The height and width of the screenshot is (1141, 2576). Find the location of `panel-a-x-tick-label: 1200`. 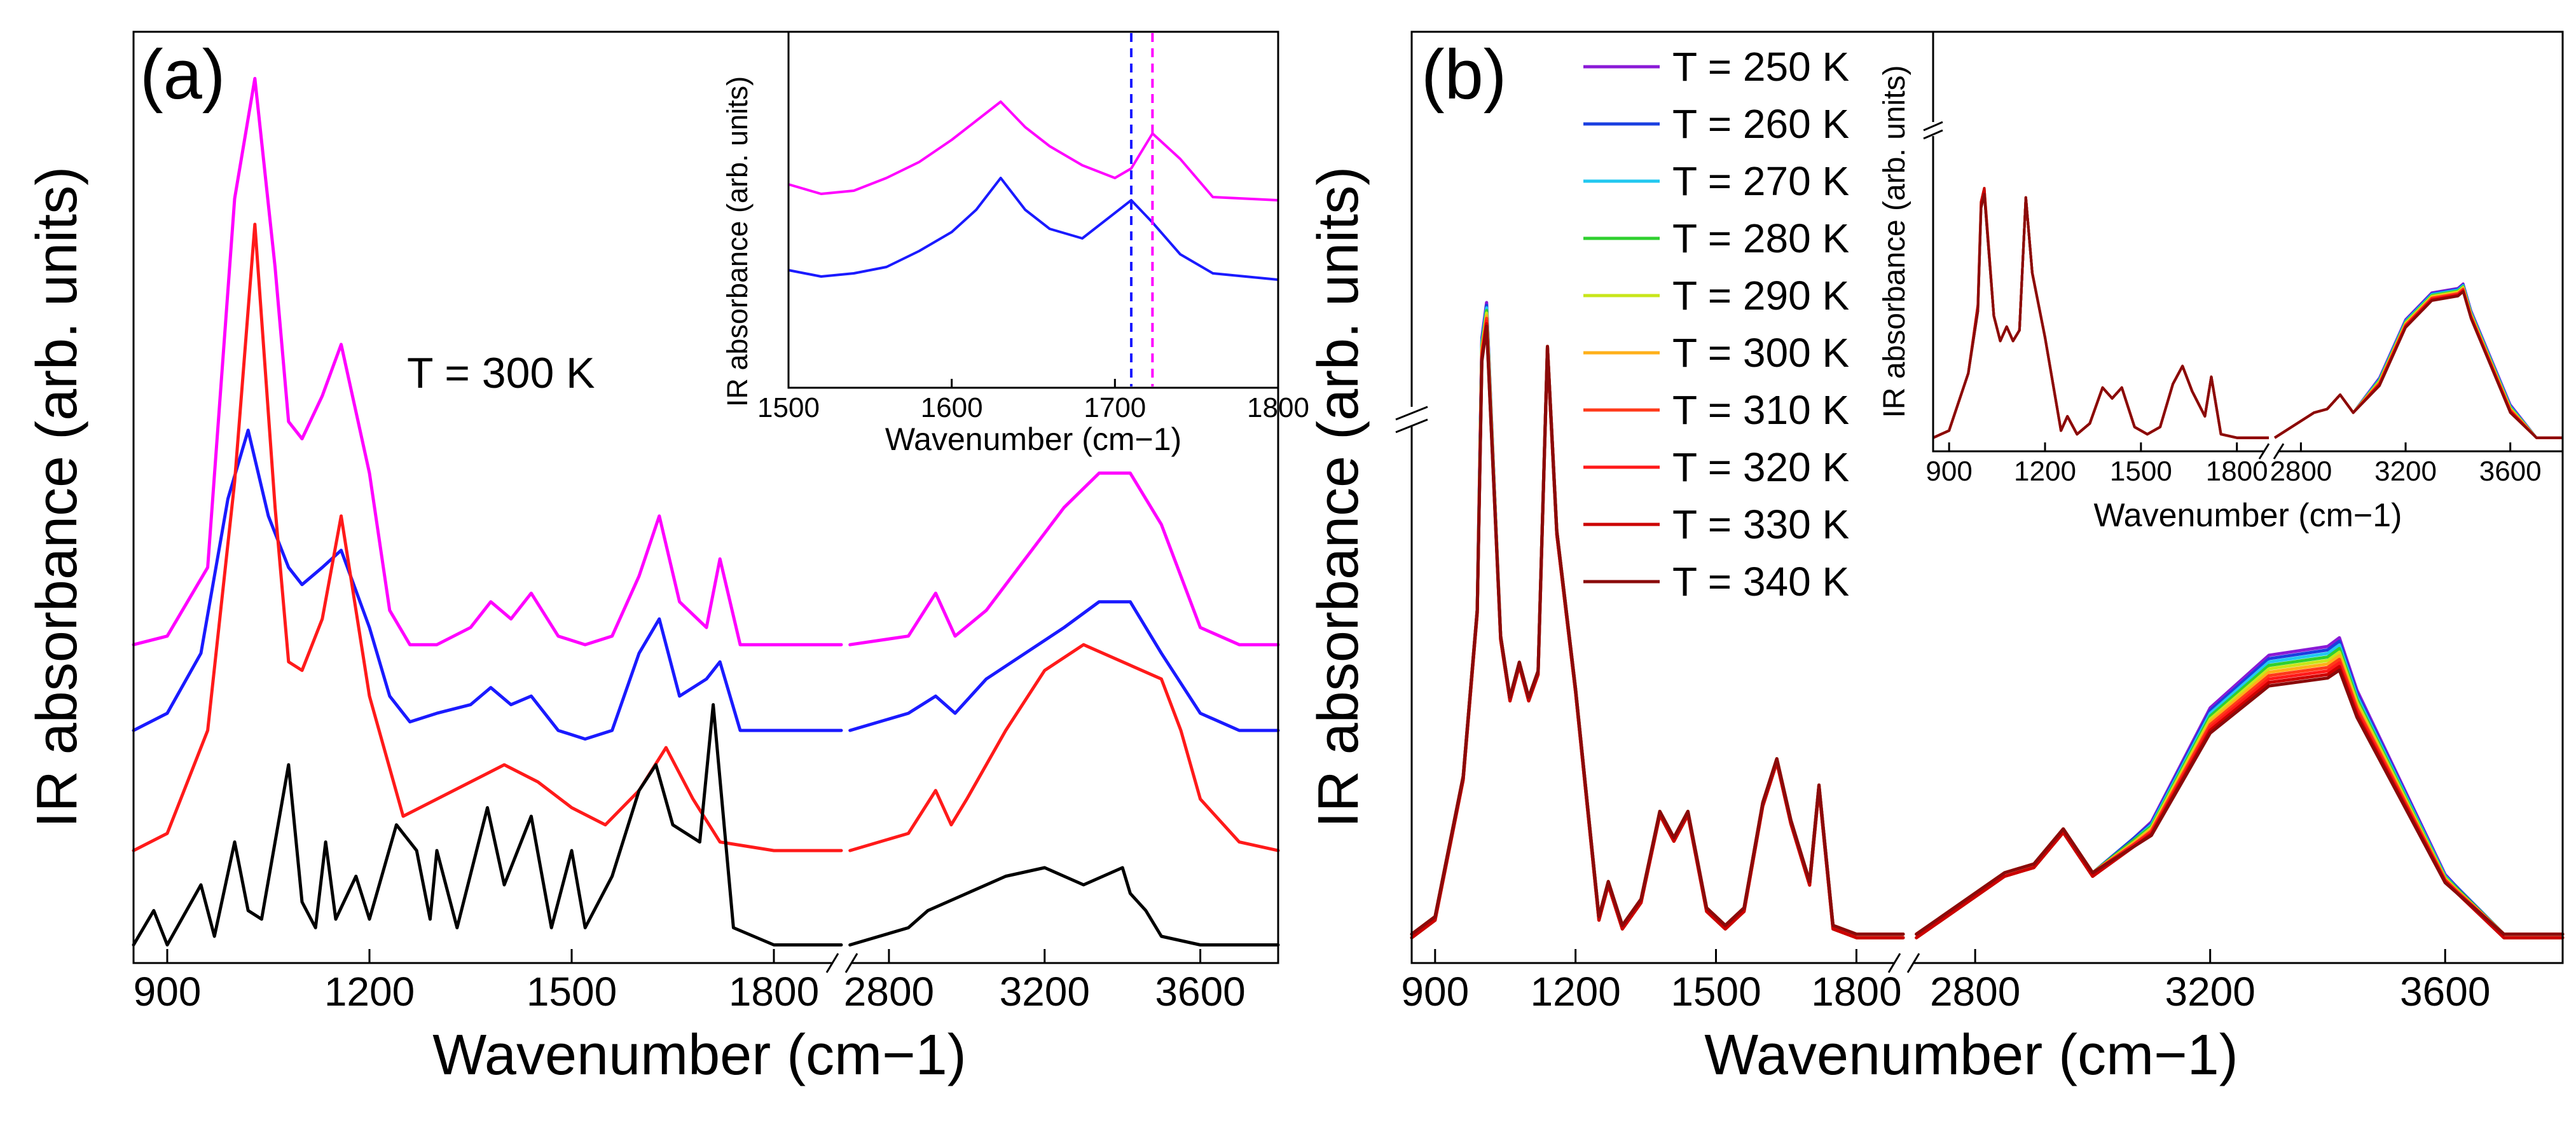

panel-a-x-tick-label: 1200 is located at coordinates (369, 992).